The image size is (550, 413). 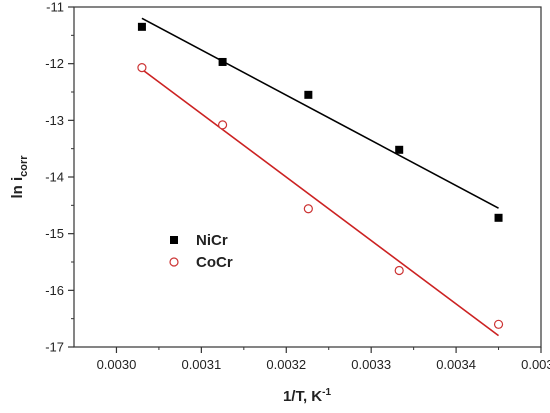 I want to click on x-tick-label: 0.0034, so click(x=456, y=364).